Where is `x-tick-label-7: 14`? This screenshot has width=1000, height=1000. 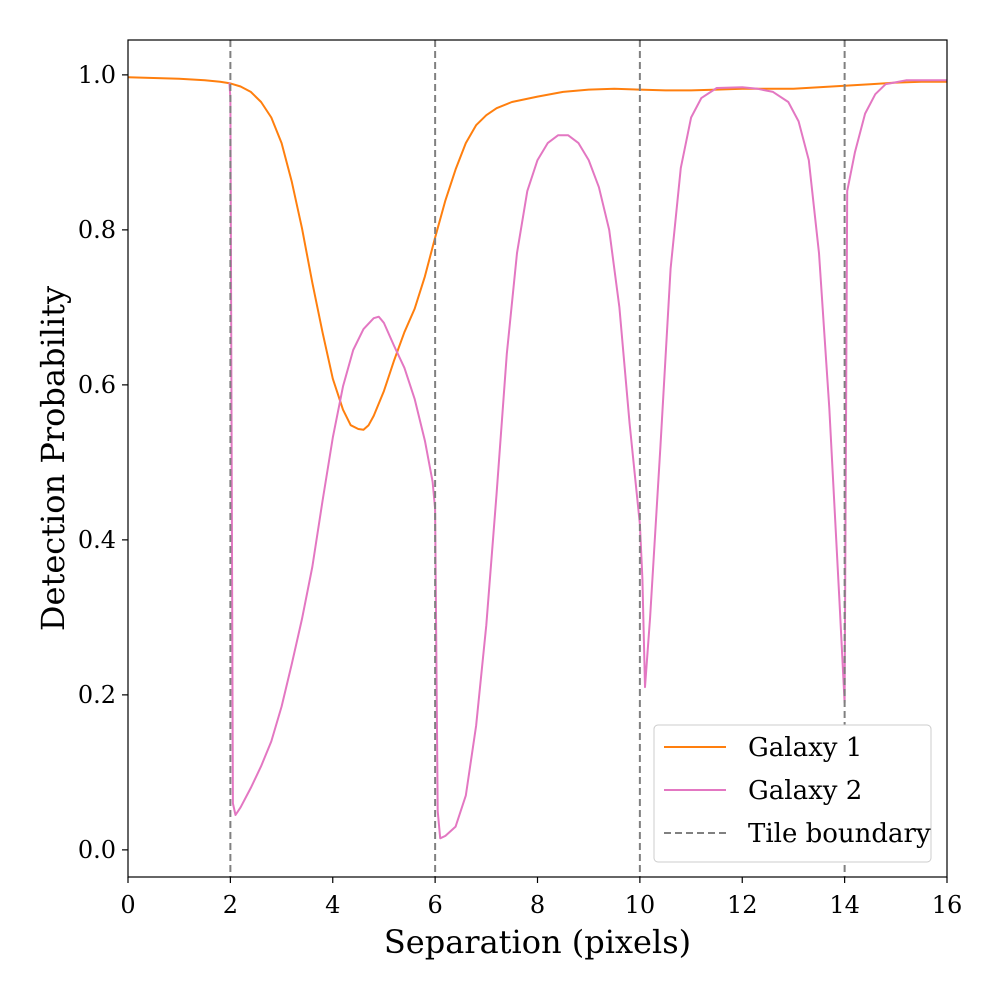 x-tick-label-7: 14 is located at coordinates (844, 905).